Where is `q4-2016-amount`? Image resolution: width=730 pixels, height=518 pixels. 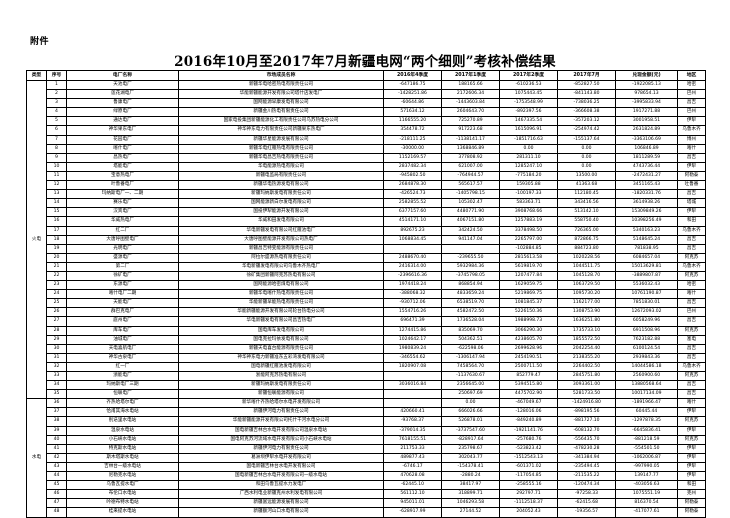 q4-2016-amount is located at coordinates (412, 394).